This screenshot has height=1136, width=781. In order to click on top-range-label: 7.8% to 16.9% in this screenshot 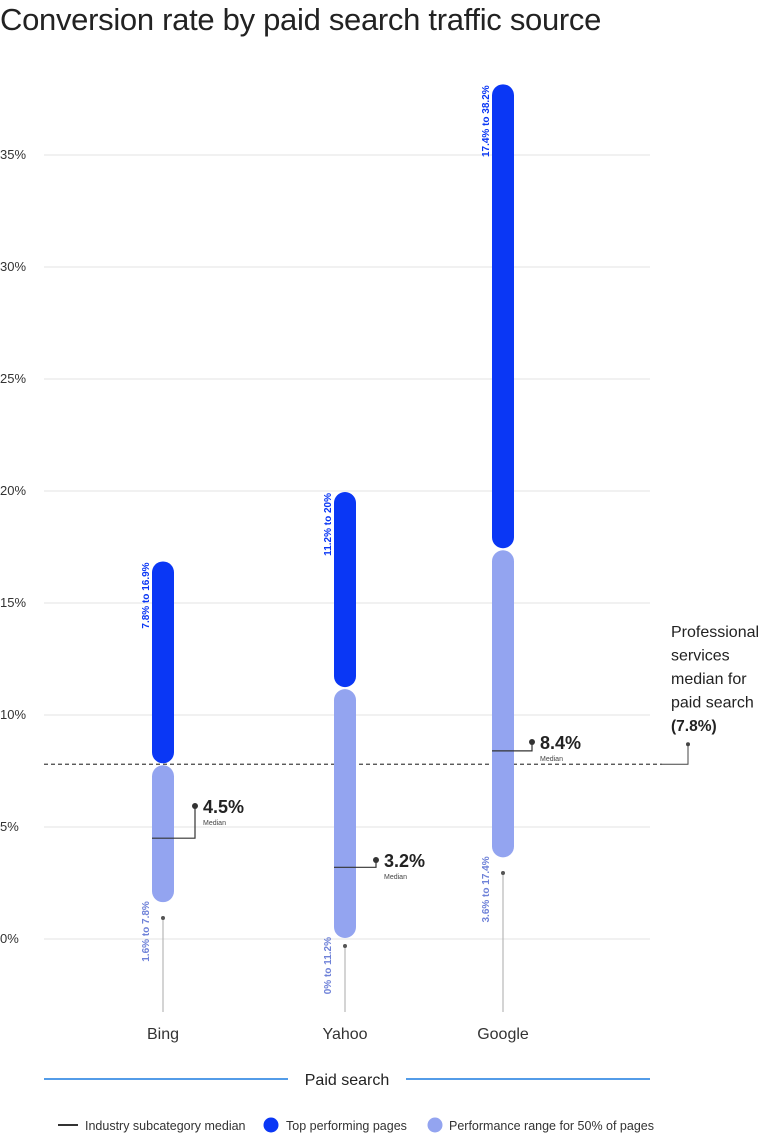, I will do `click(146, 595)`.